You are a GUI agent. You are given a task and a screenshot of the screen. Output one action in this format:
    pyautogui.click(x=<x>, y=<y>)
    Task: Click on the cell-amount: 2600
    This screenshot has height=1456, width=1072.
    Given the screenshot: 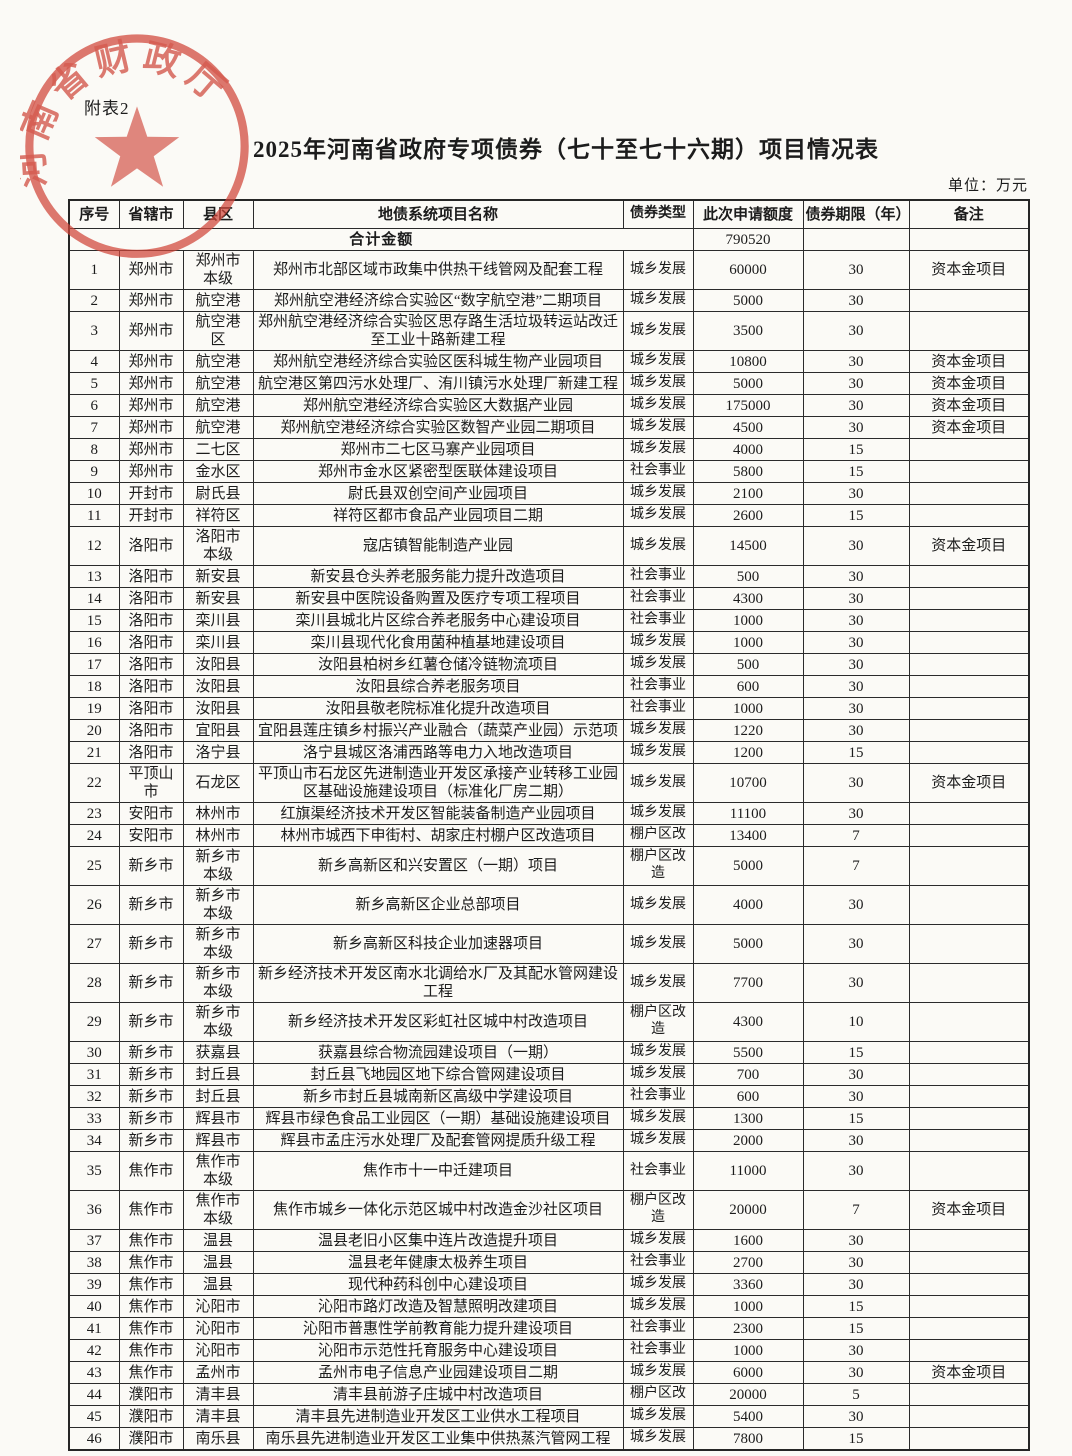 What is the action you would take?
    pyautogui.click(x=748, y=515)
    